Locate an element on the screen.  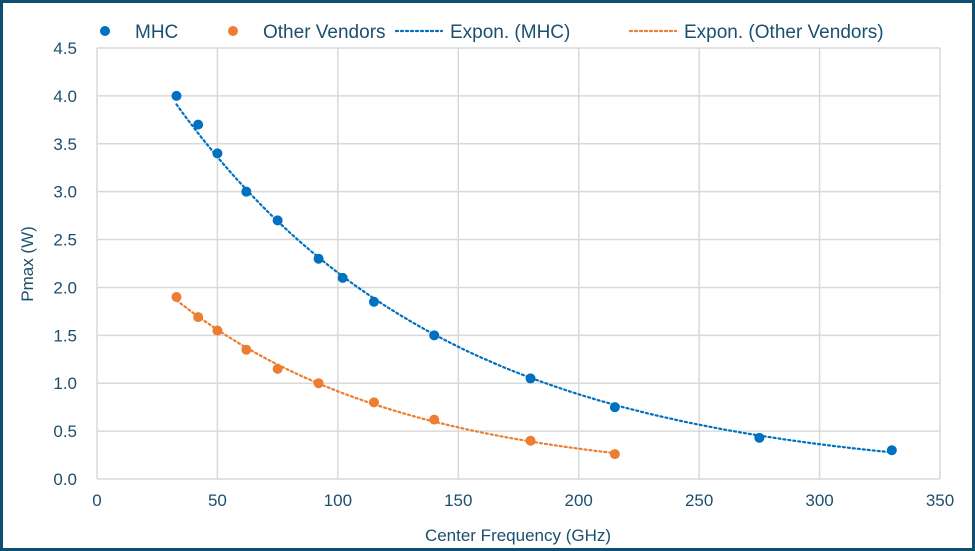
x-tick-label: 100 is located at coordinates (338, 500).